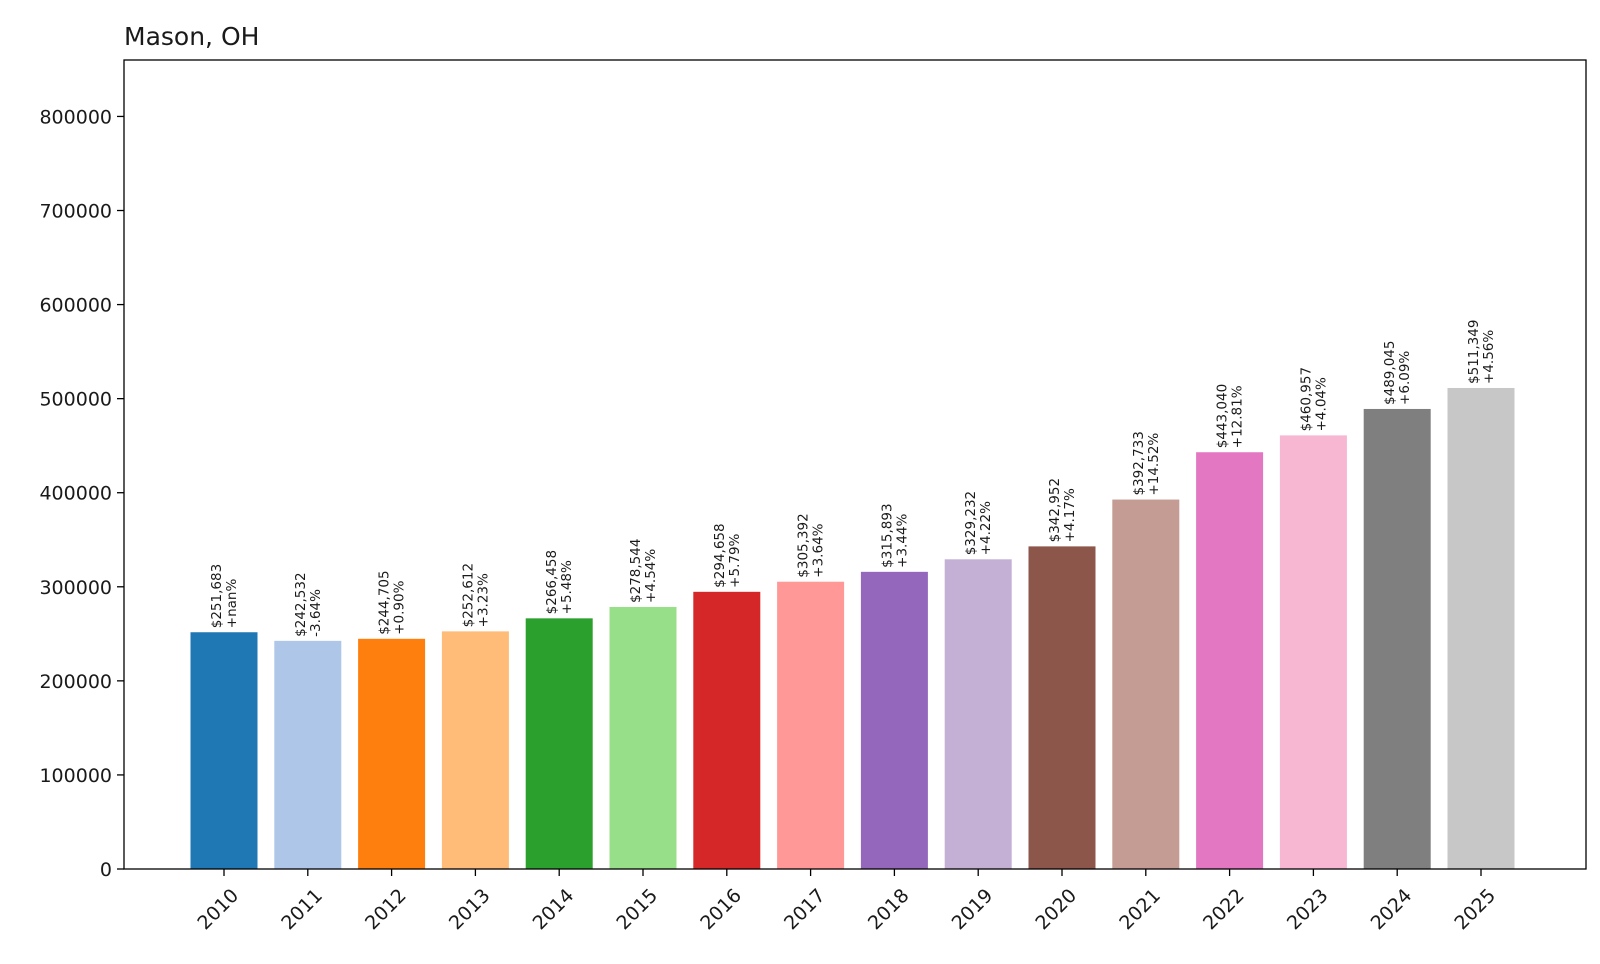 Image resolution: width=1600 pixels, height=964 pixels. What do you see at coordinates (1313, 652) in the screenshot?
I see `bar-2023` at bounding box center [1313, 652].